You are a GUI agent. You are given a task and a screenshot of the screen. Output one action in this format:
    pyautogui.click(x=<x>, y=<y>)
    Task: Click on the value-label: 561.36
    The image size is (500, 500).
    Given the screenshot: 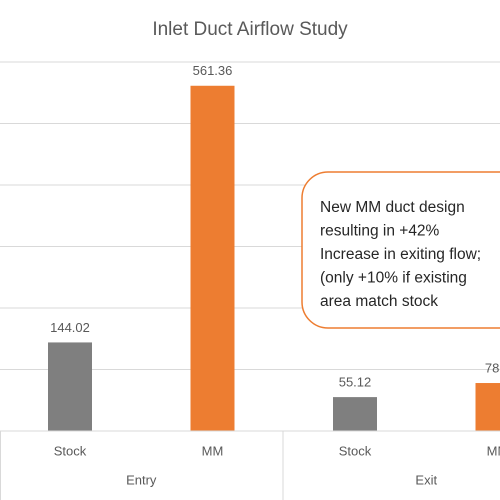 What is the action you would take?
    pyautogui.click(x=213, y=70)
    